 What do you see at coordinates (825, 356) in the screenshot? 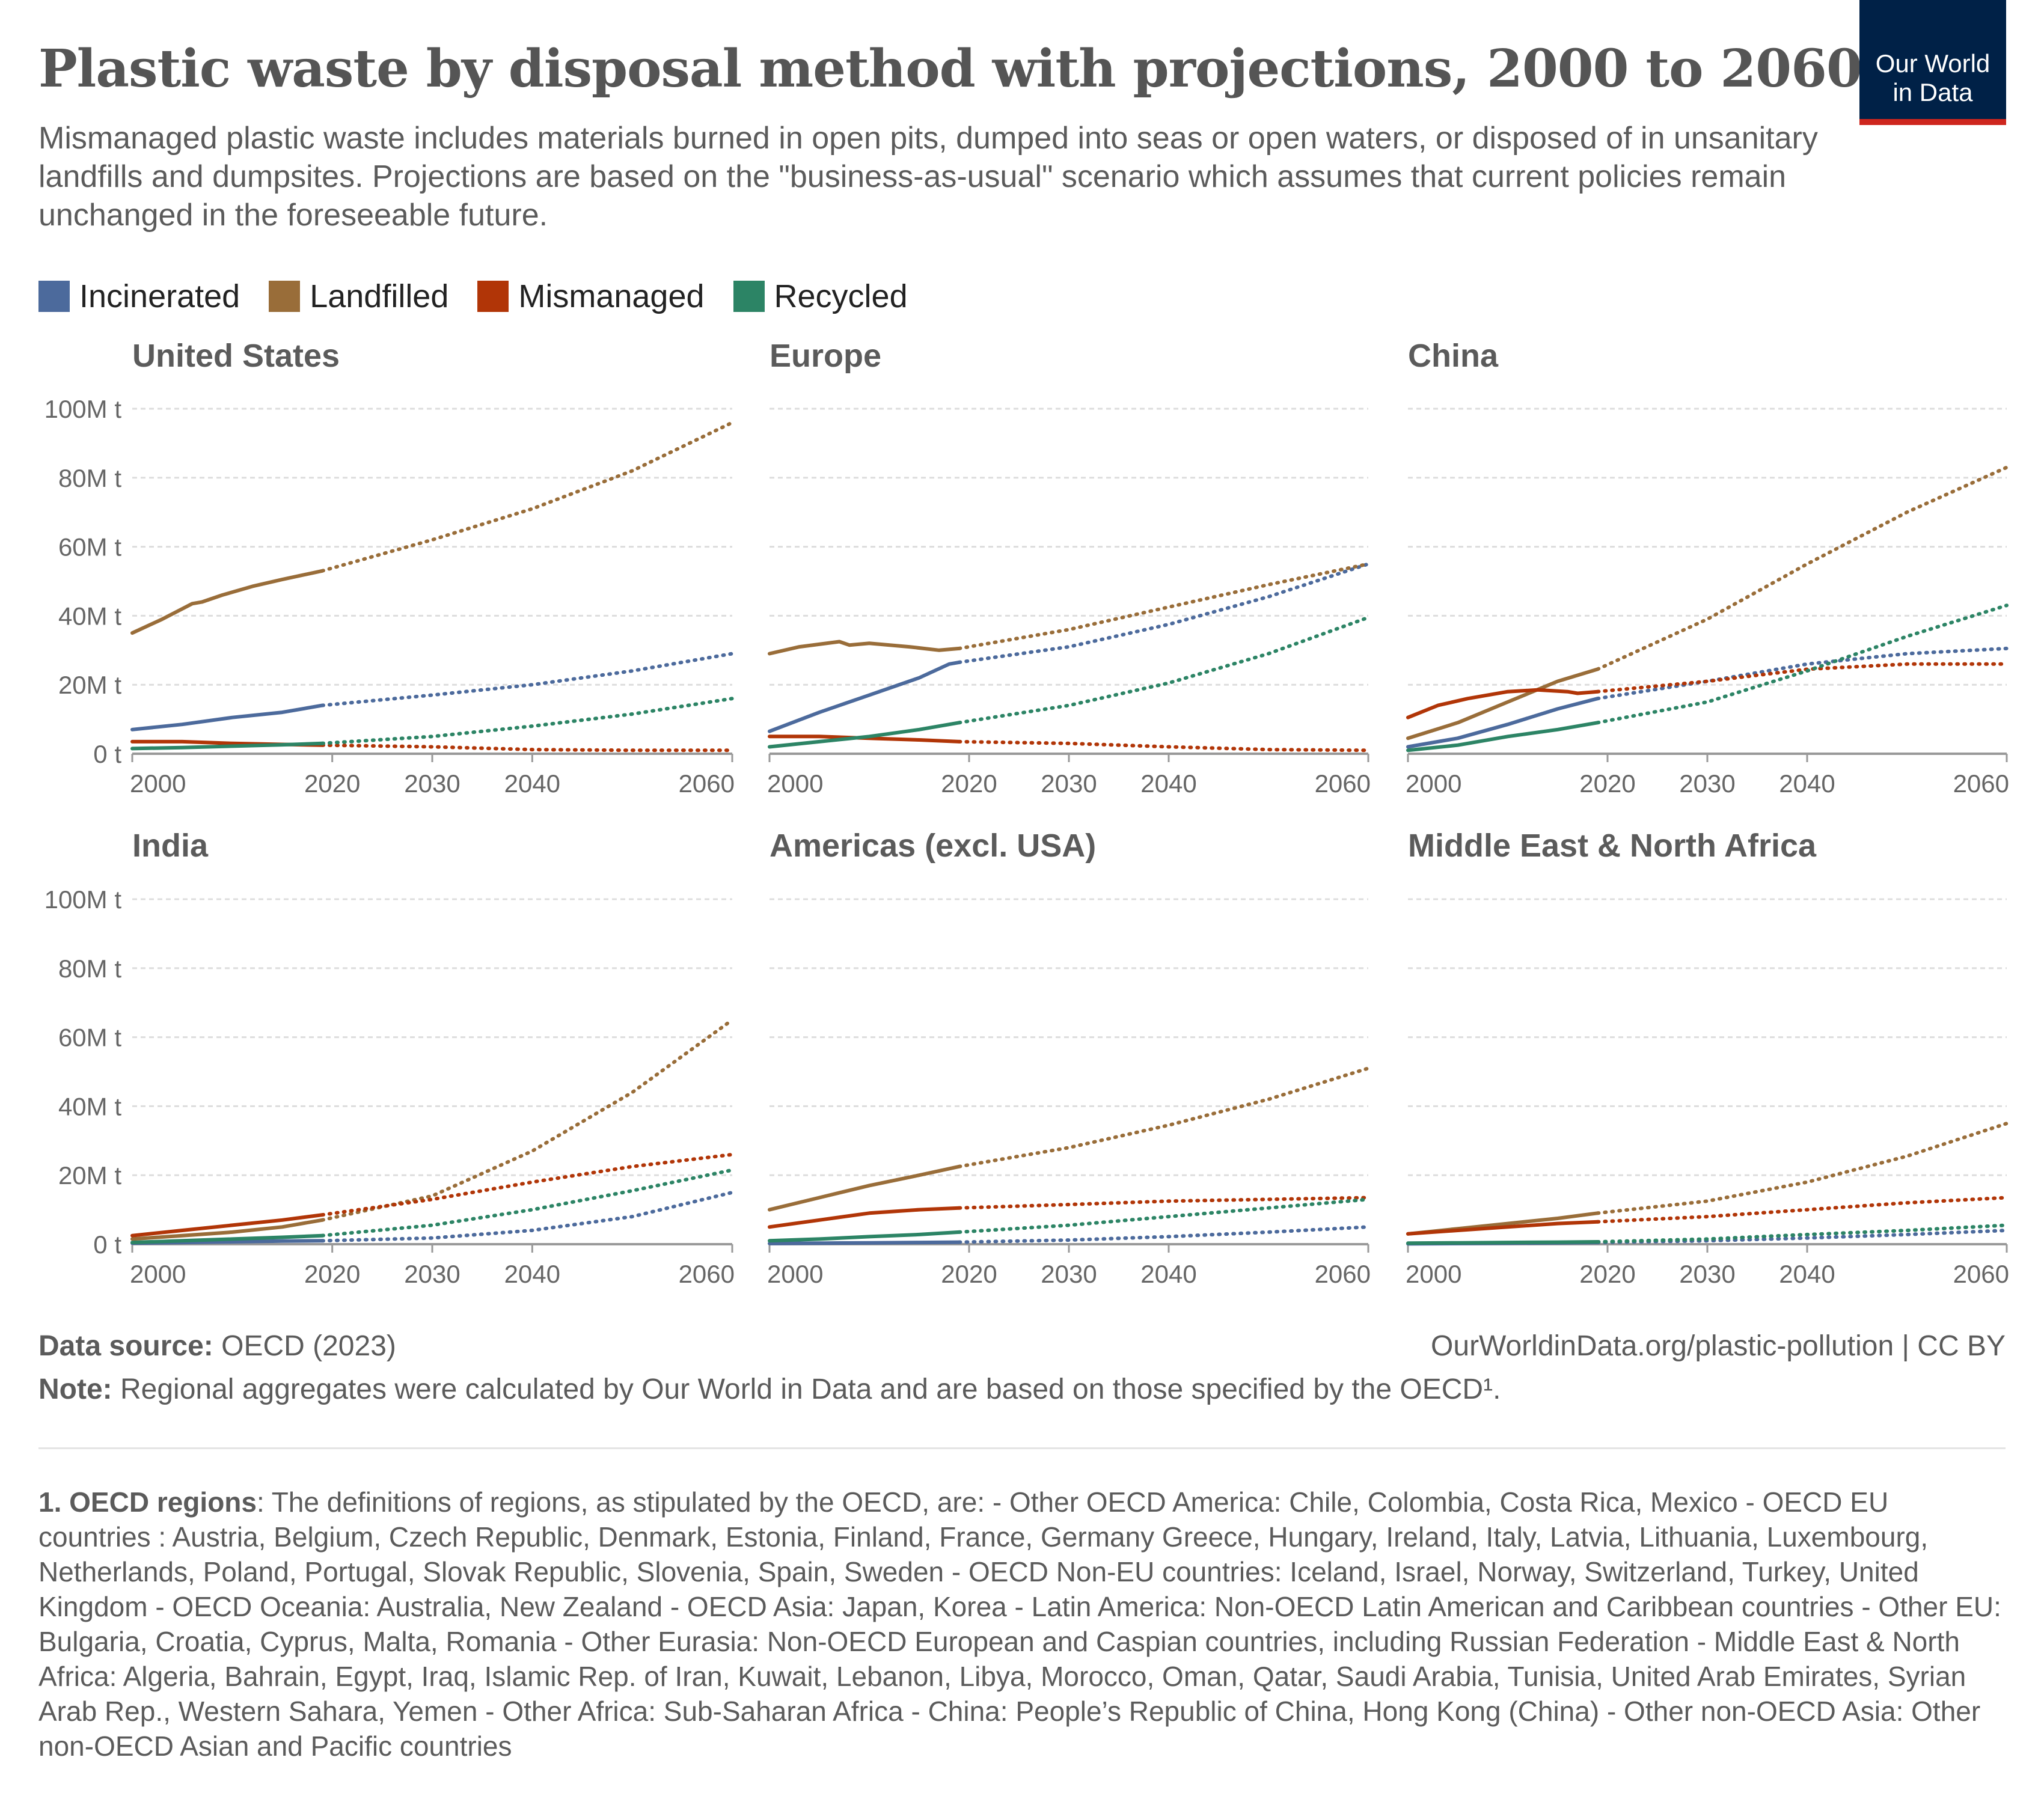
I see `panel-title: Europe` at bounding box center [825, 356].